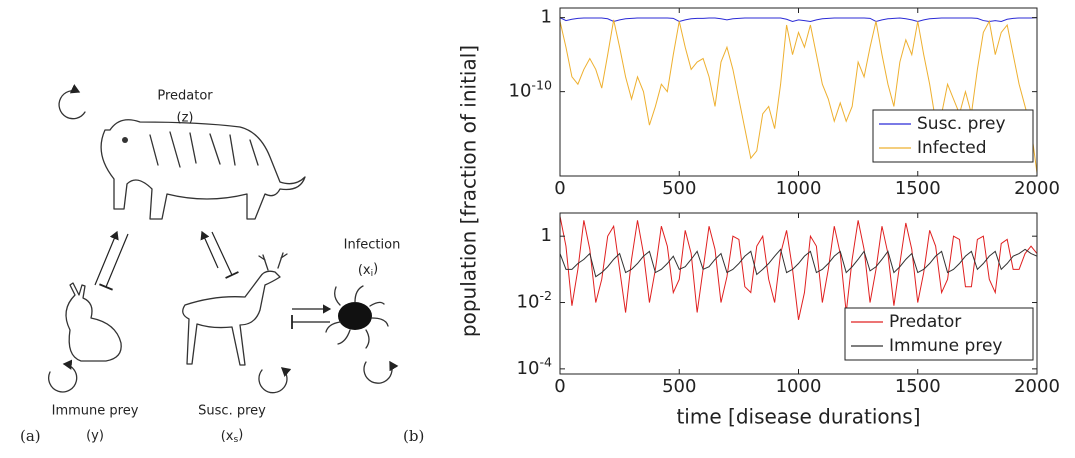  I want to click on node-symbol: (y), so click(95, 436).